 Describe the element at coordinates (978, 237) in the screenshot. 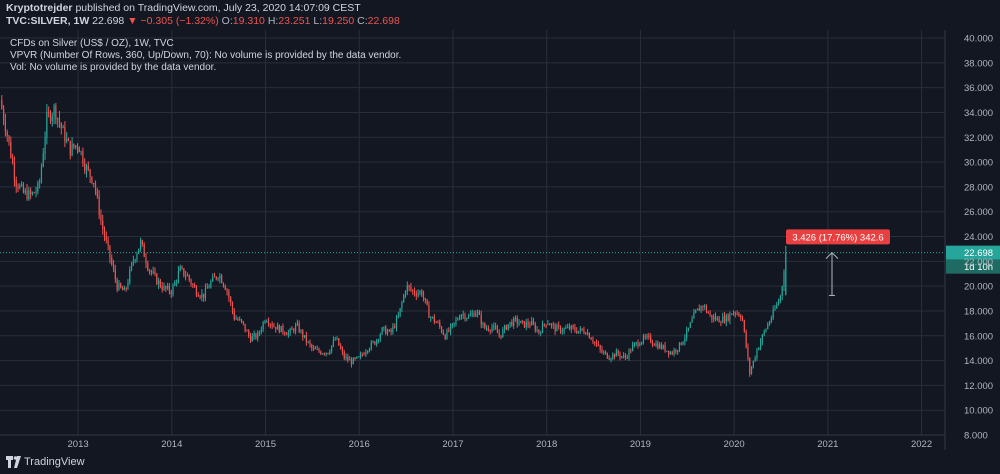

I see `price-tick-label: 24.000` at that location.